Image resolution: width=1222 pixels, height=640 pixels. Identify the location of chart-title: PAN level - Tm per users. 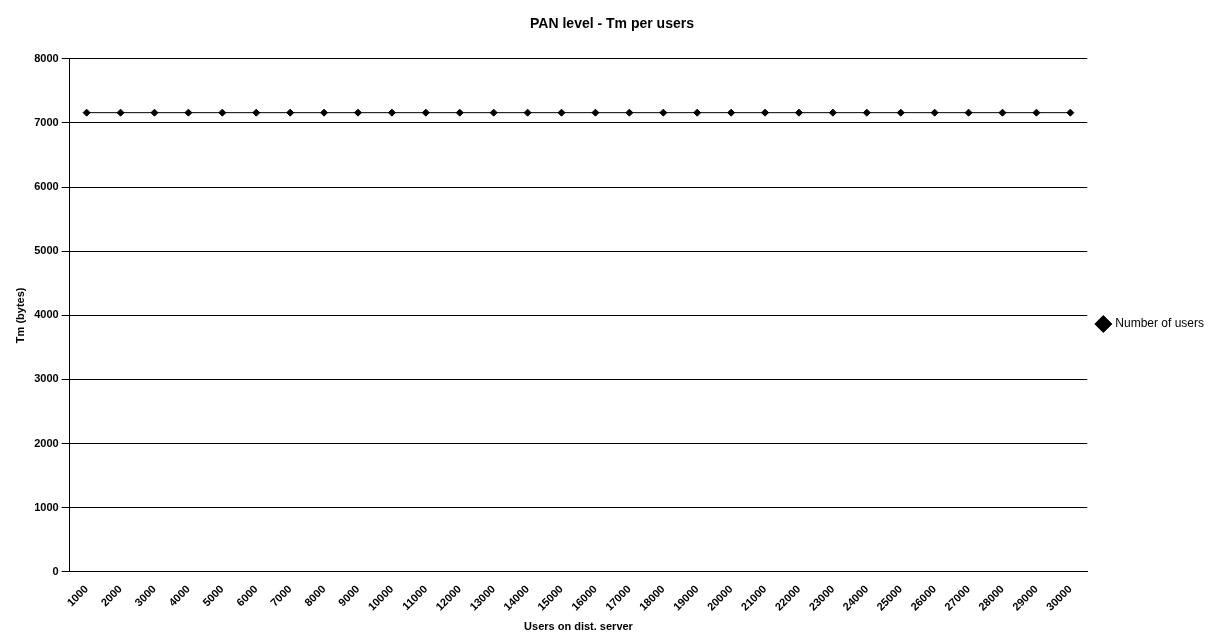
(612, 23).